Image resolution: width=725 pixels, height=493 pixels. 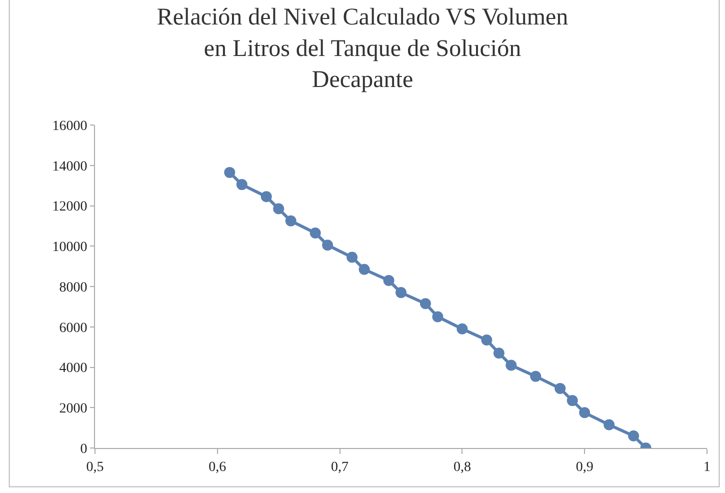 I want to click on y-tick-label: 0, so click(x=84, y=449).